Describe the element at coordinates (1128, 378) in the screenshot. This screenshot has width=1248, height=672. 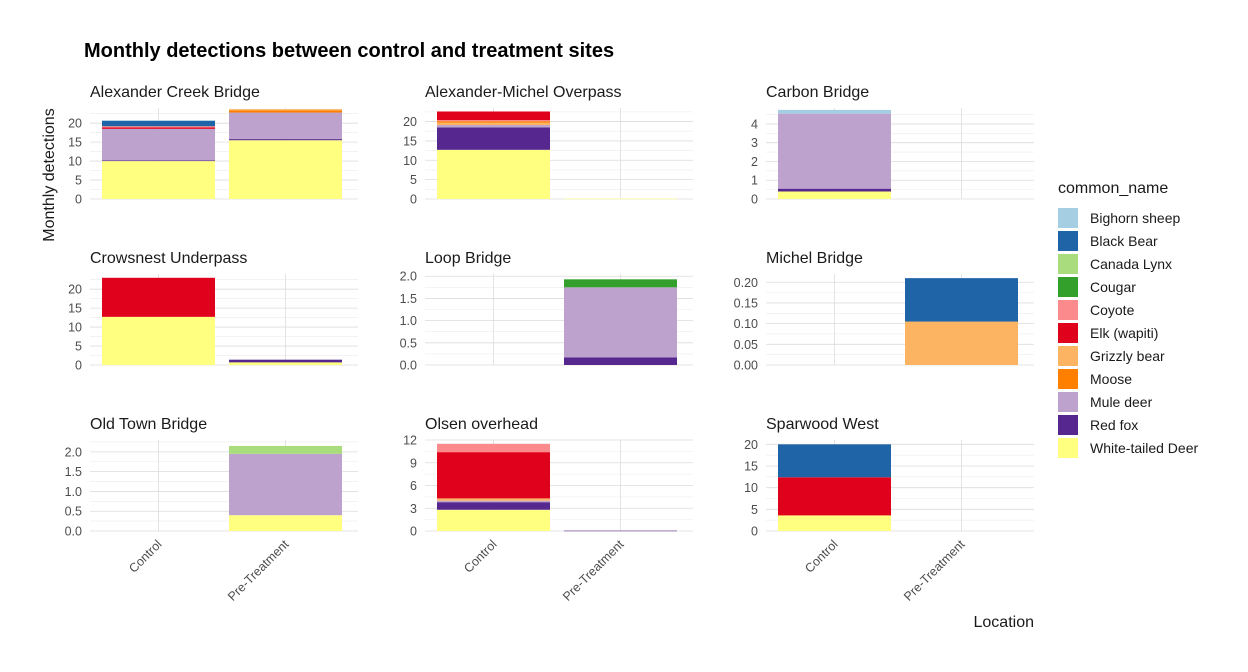
I see `legend-item-moose: Moose` at that location.